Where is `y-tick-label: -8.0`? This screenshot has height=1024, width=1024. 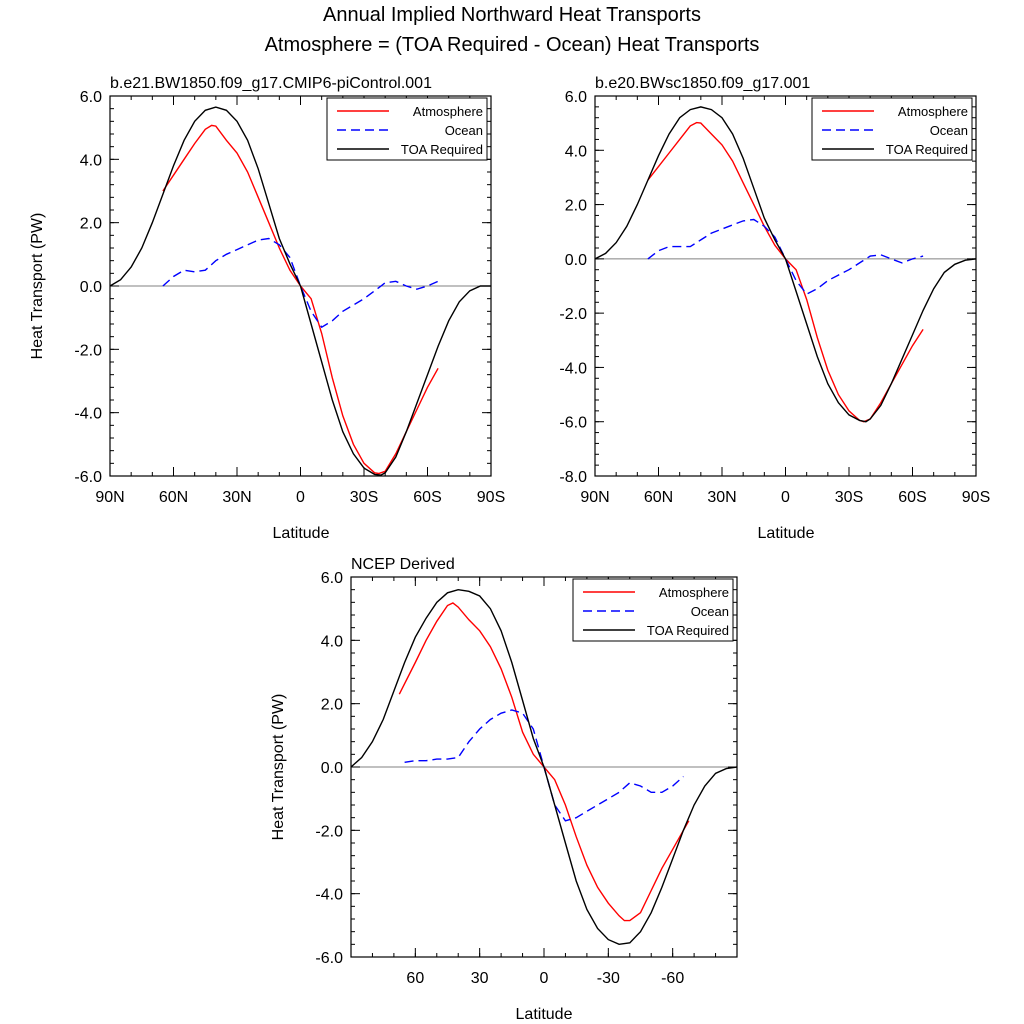 y-tick-label: -8.0 is located at coordinates (573, 477).